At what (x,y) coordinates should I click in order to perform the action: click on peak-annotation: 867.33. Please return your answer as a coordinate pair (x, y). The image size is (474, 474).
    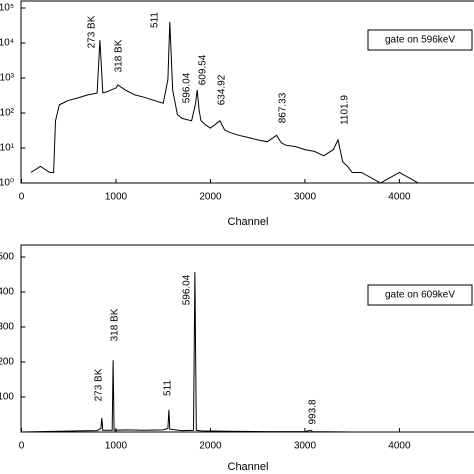
    Looking at the image, I should click on (283, 107).